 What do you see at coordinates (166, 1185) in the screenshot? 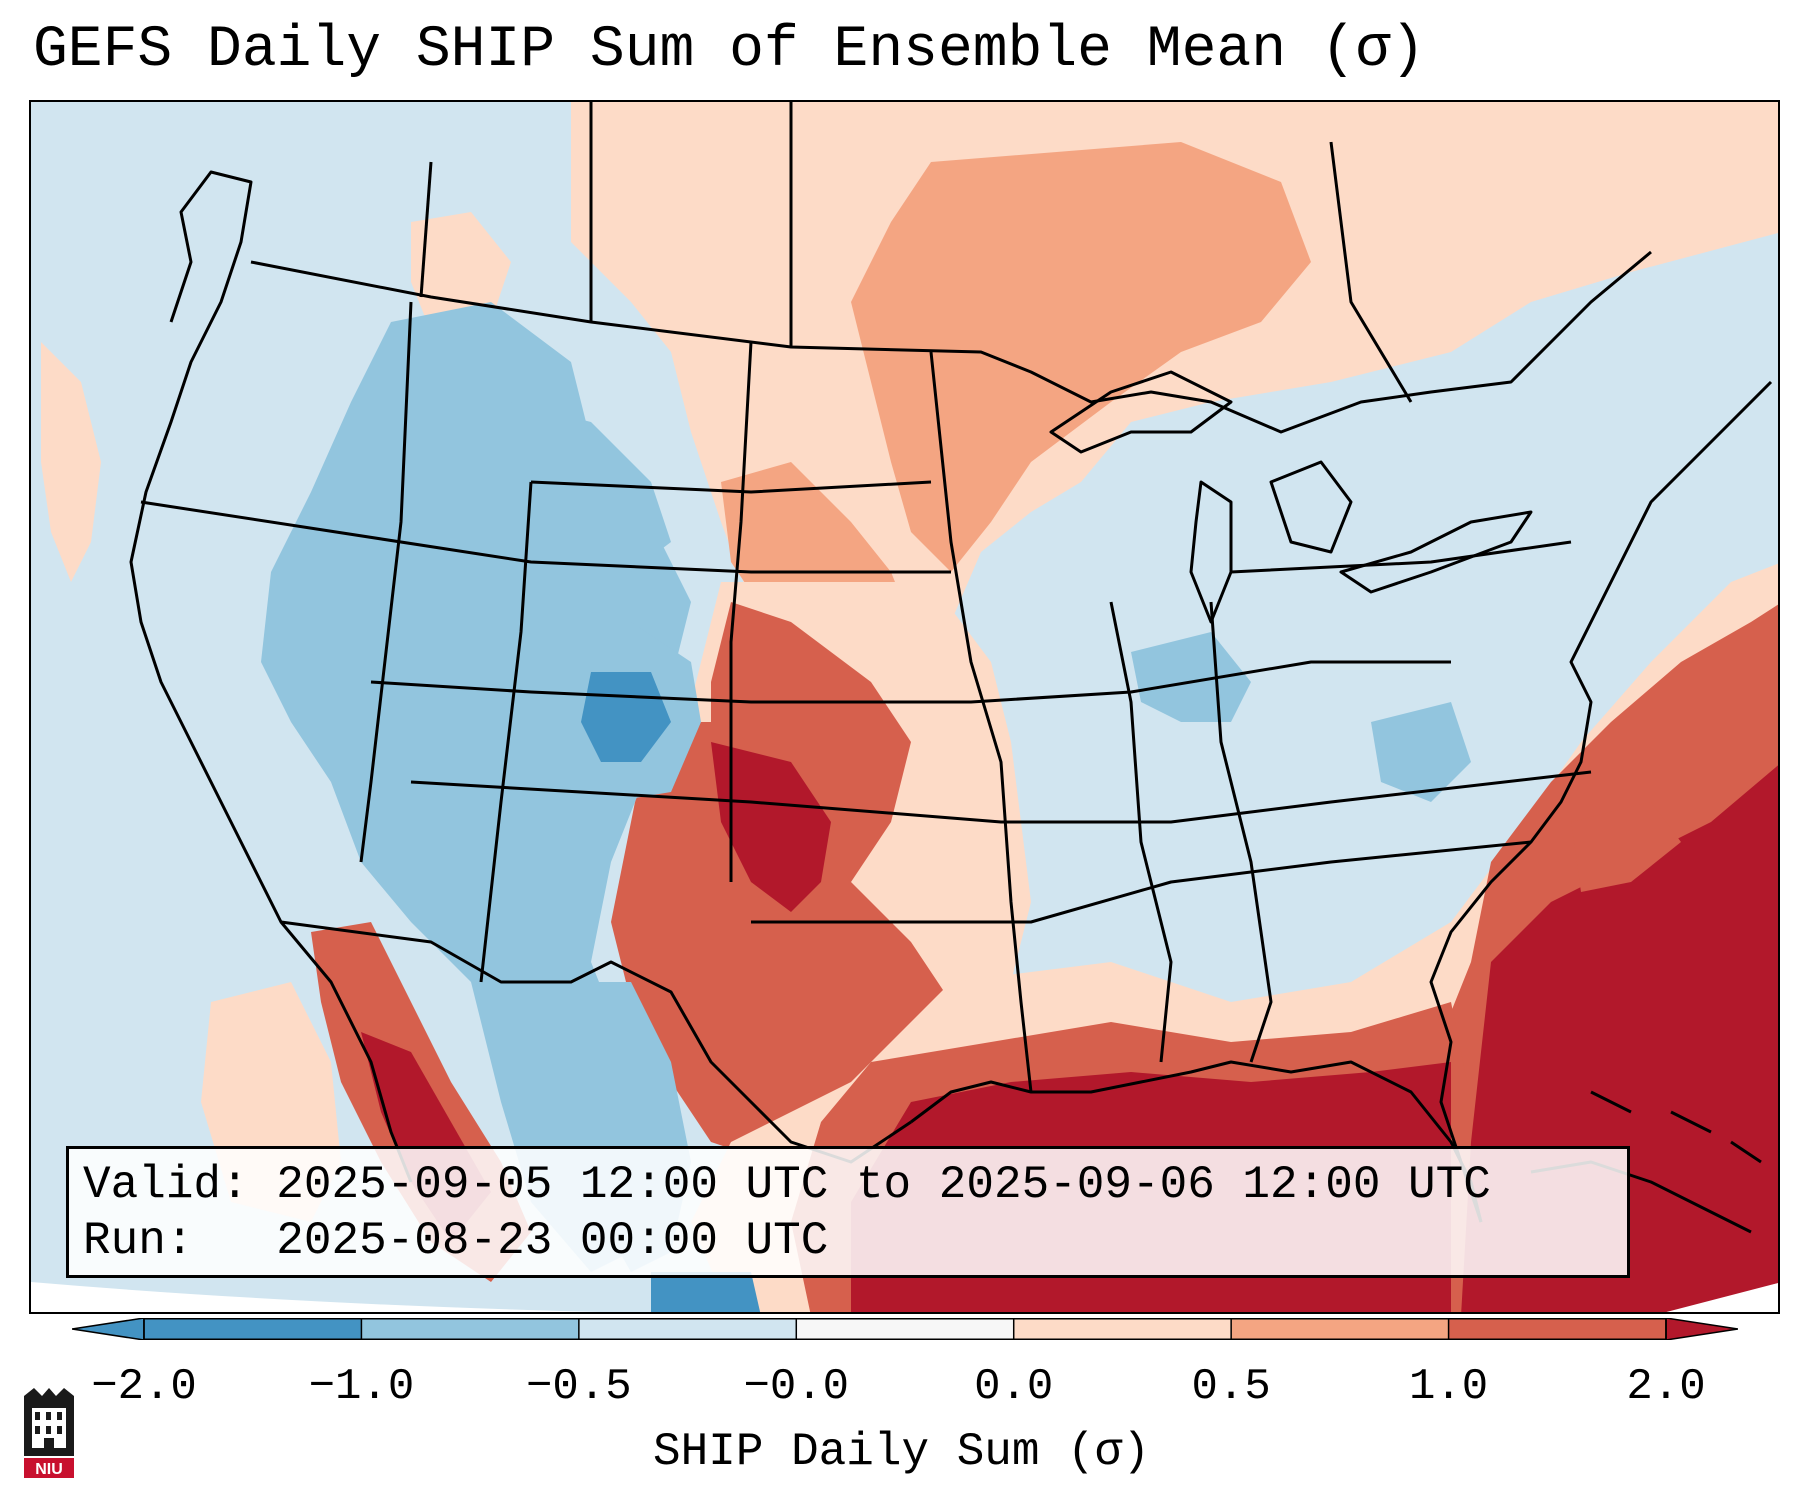
I see `valid-label: Valid:` at bounding box center [166, 1185].